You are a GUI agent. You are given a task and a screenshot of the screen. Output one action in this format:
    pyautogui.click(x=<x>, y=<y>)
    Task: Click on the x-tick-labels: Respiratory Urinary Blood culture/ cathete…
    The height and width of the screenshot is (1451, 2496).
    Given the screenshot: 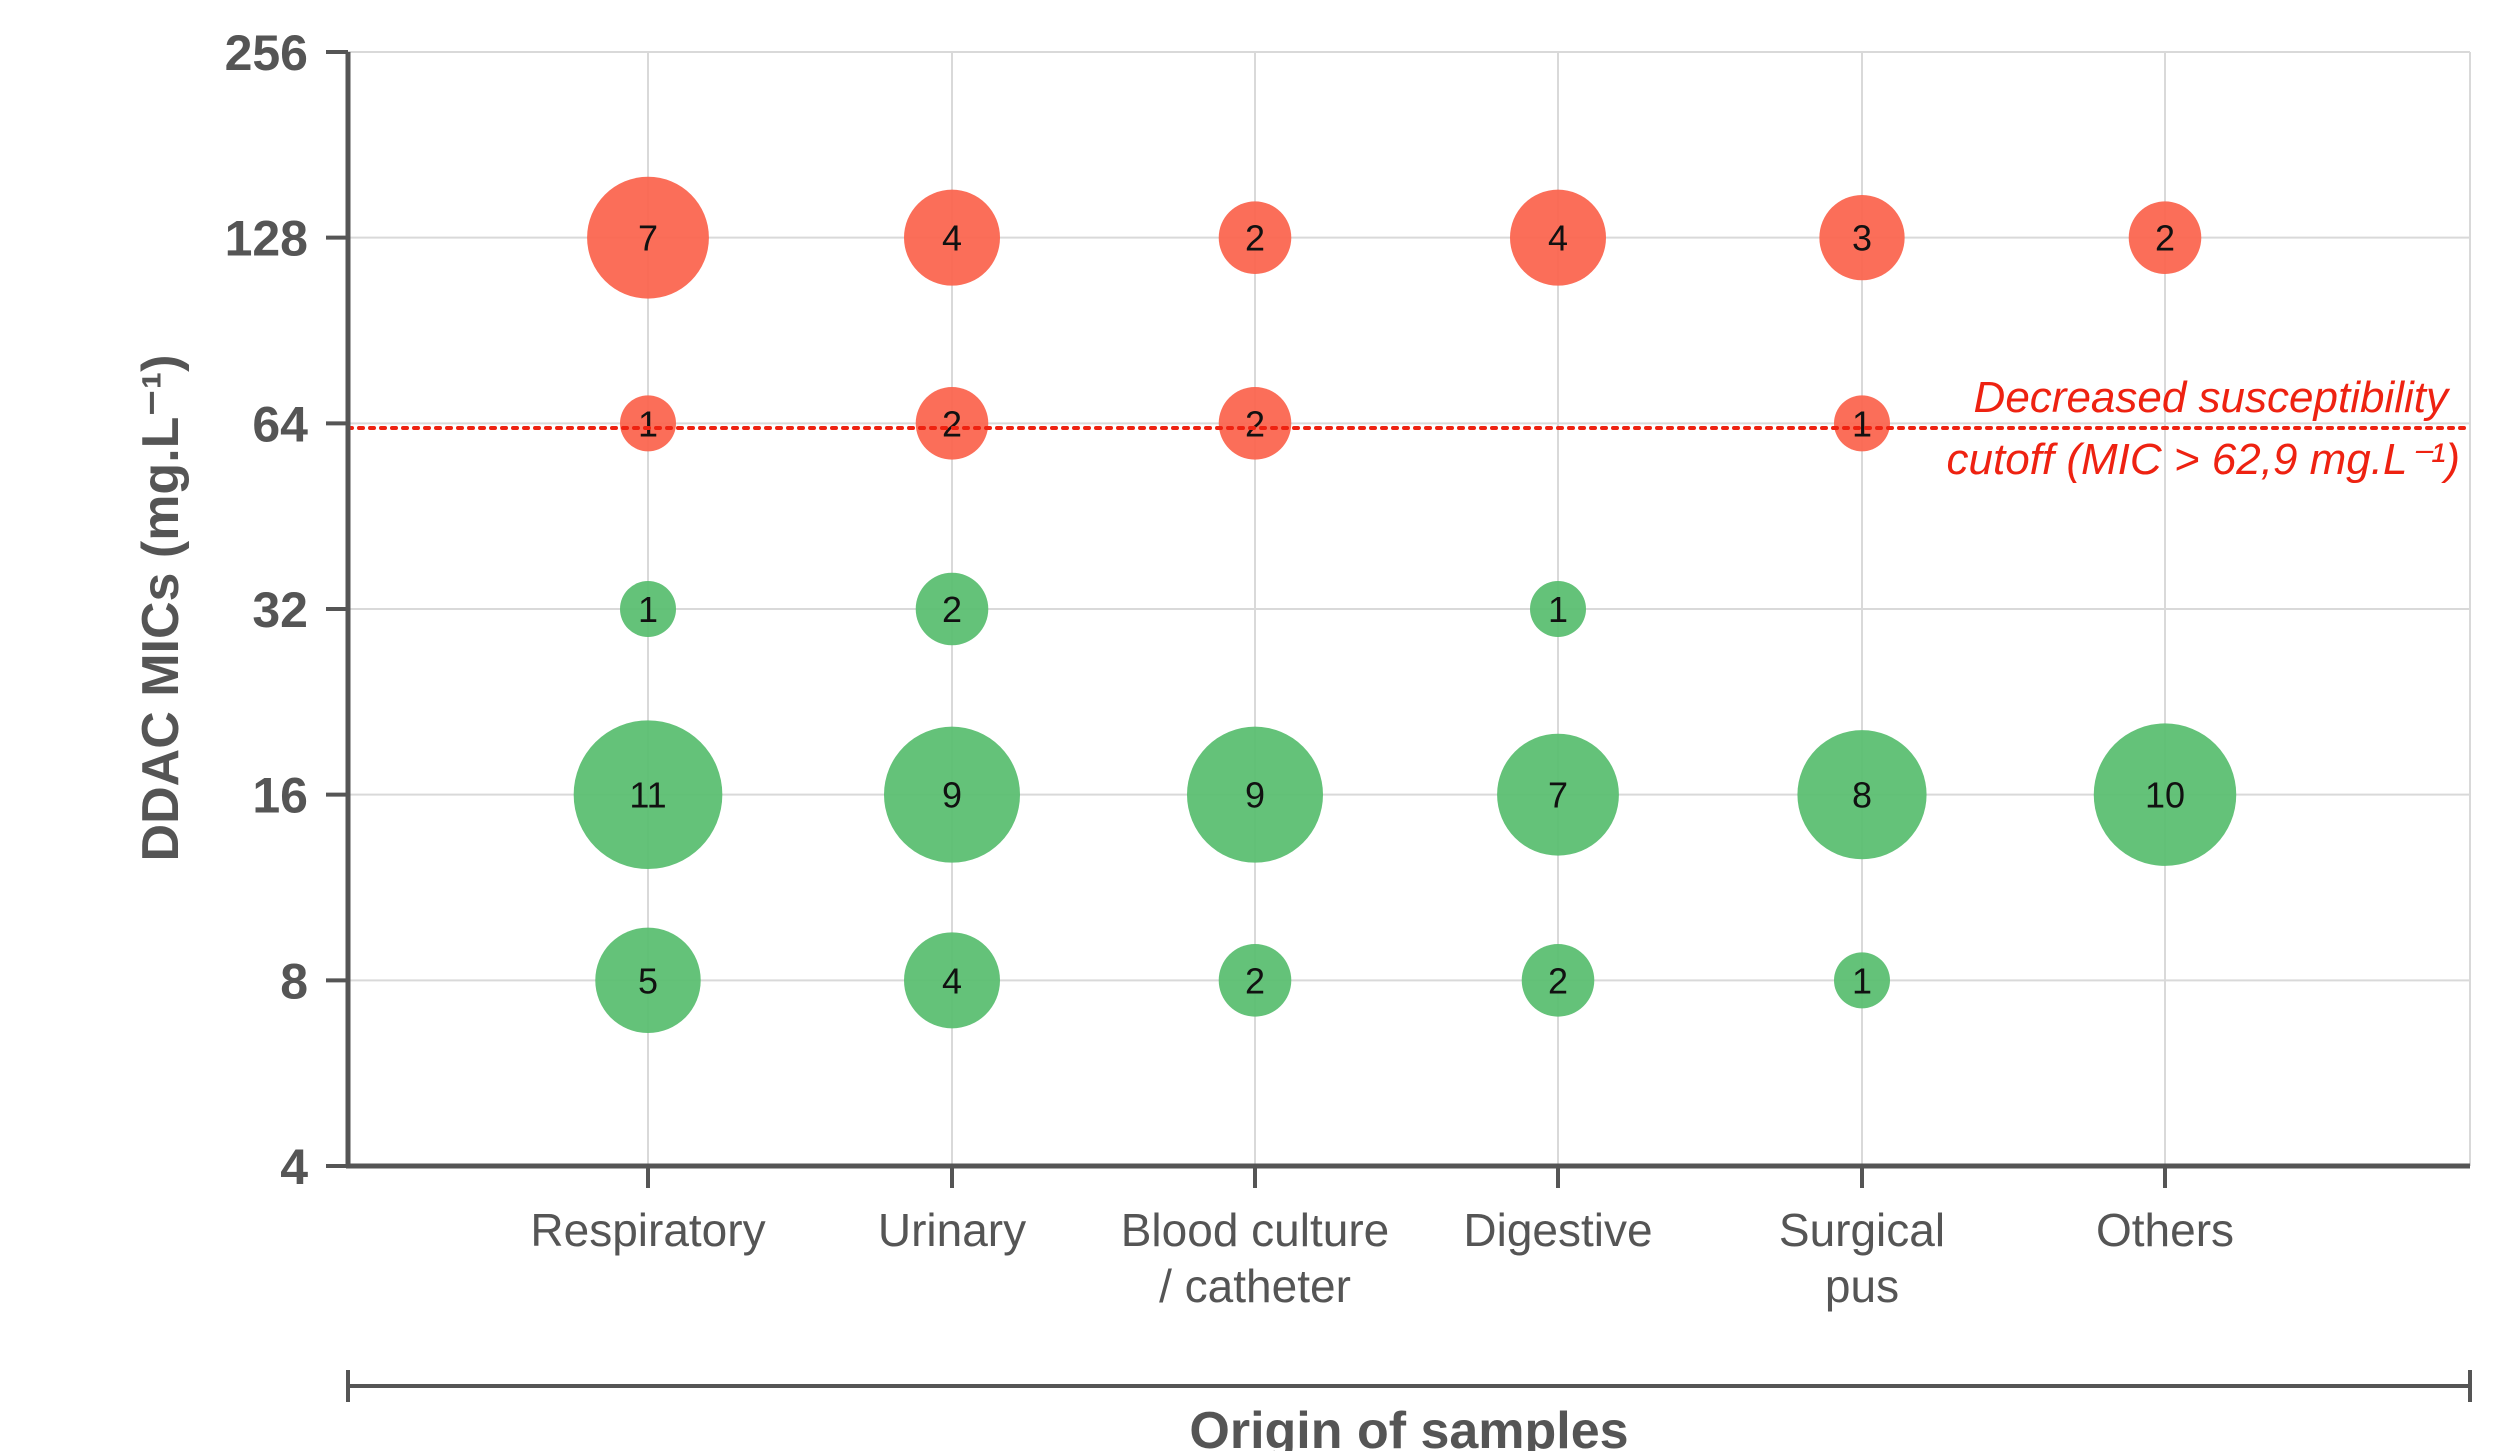 What is the action you would take?
    pyautogui.click(x=1382, y=1258)
    